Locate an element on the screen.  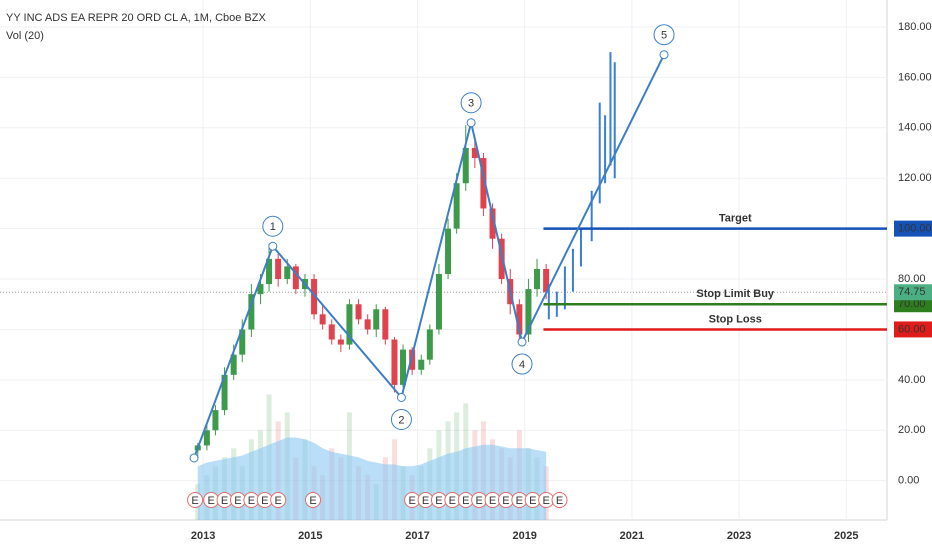
y-tick-label: 140.00 is located at coordinates (915, 128).